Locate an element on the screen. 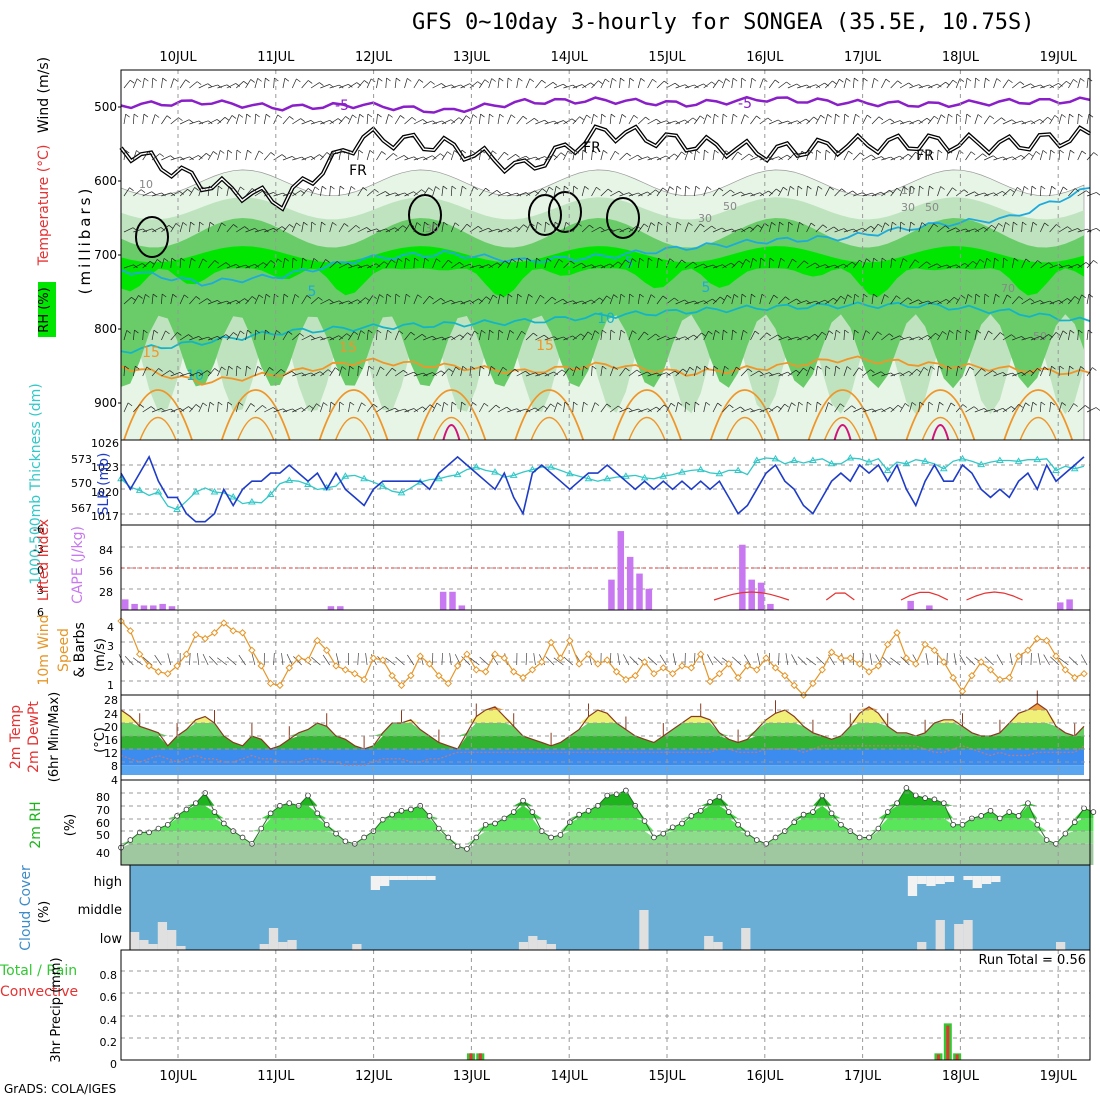 The image size is (1100, 1100). rh2m-unit-label: (%) is located at coordinates (70, 825).